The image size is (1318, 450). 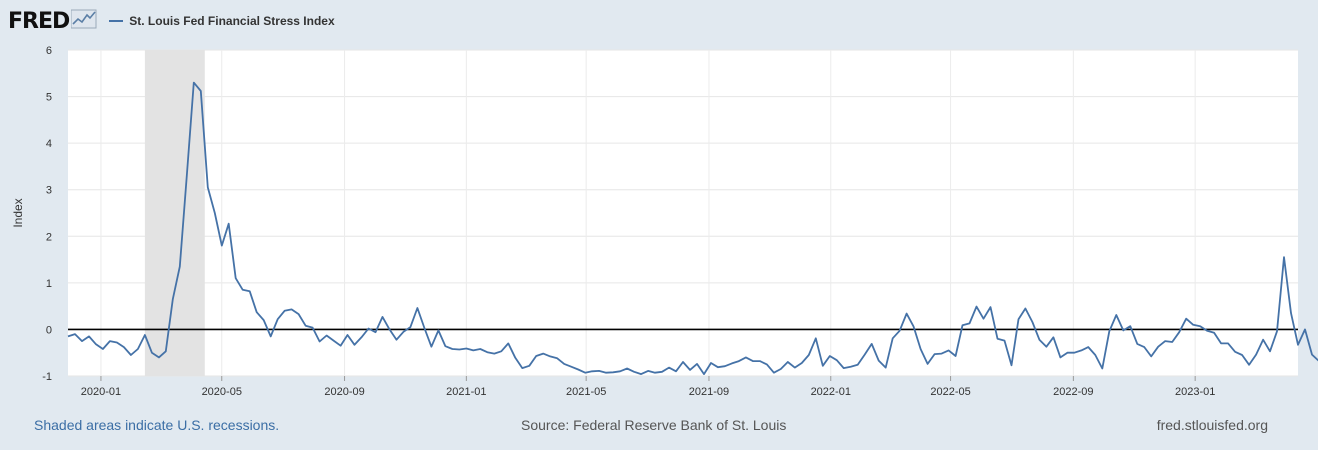 I want to click on y-tick-label: -1, so click(x=47, y=377).